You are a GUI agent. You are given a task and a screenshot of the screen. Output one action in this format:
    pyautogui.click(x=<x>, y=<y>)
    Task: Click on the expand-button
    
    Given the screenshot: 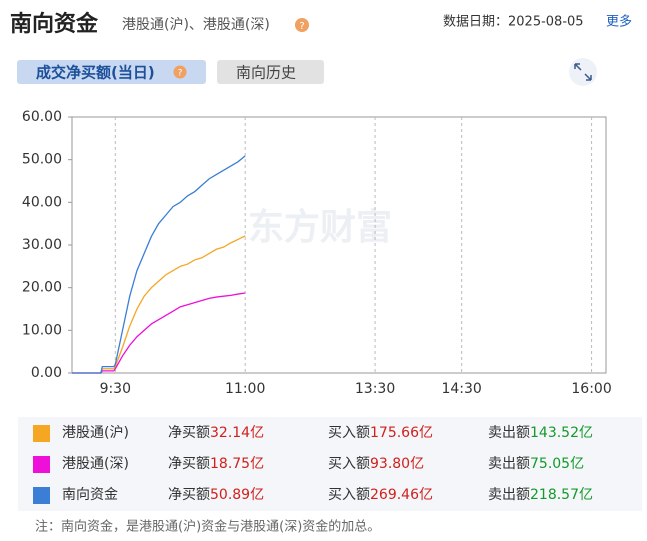 What is the action you would take?
    pyautogui.click(x=583, y=72)
    